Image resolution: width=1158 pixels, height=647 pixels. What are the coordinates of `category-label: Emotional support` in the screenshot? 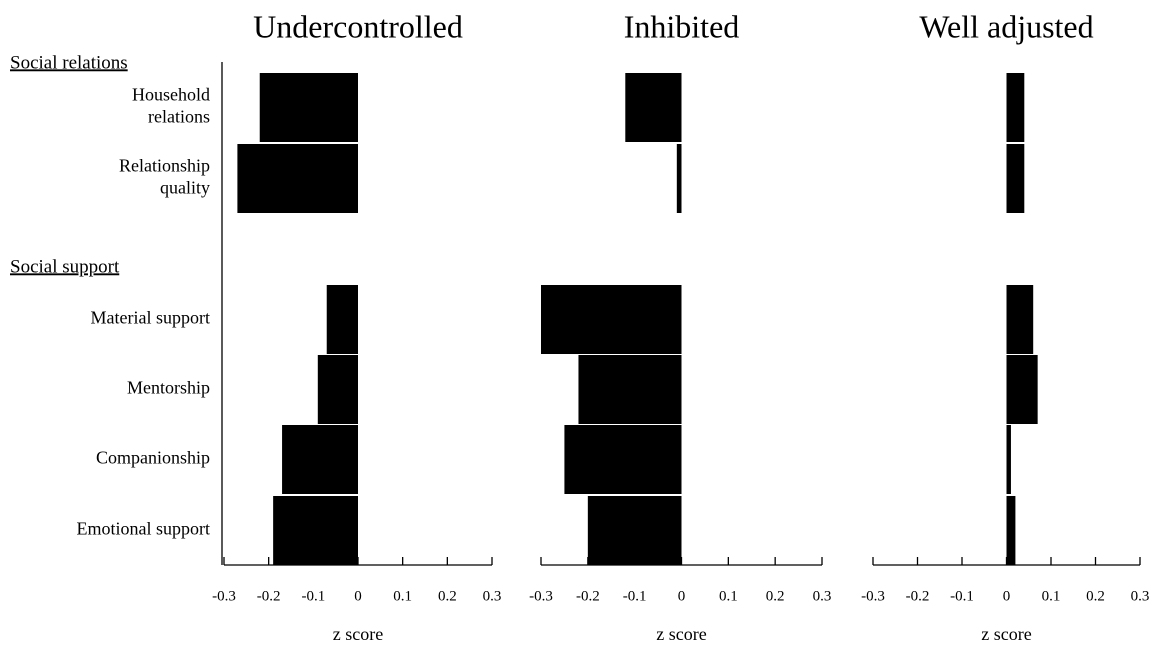 It's located at (144, 529).